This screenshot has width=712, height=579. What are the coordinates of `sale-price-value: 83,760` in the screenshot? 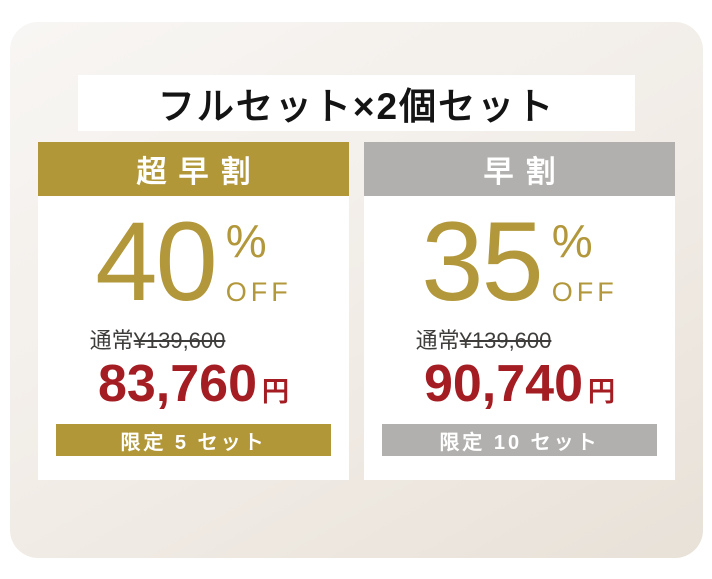 It's located at (177, 384).